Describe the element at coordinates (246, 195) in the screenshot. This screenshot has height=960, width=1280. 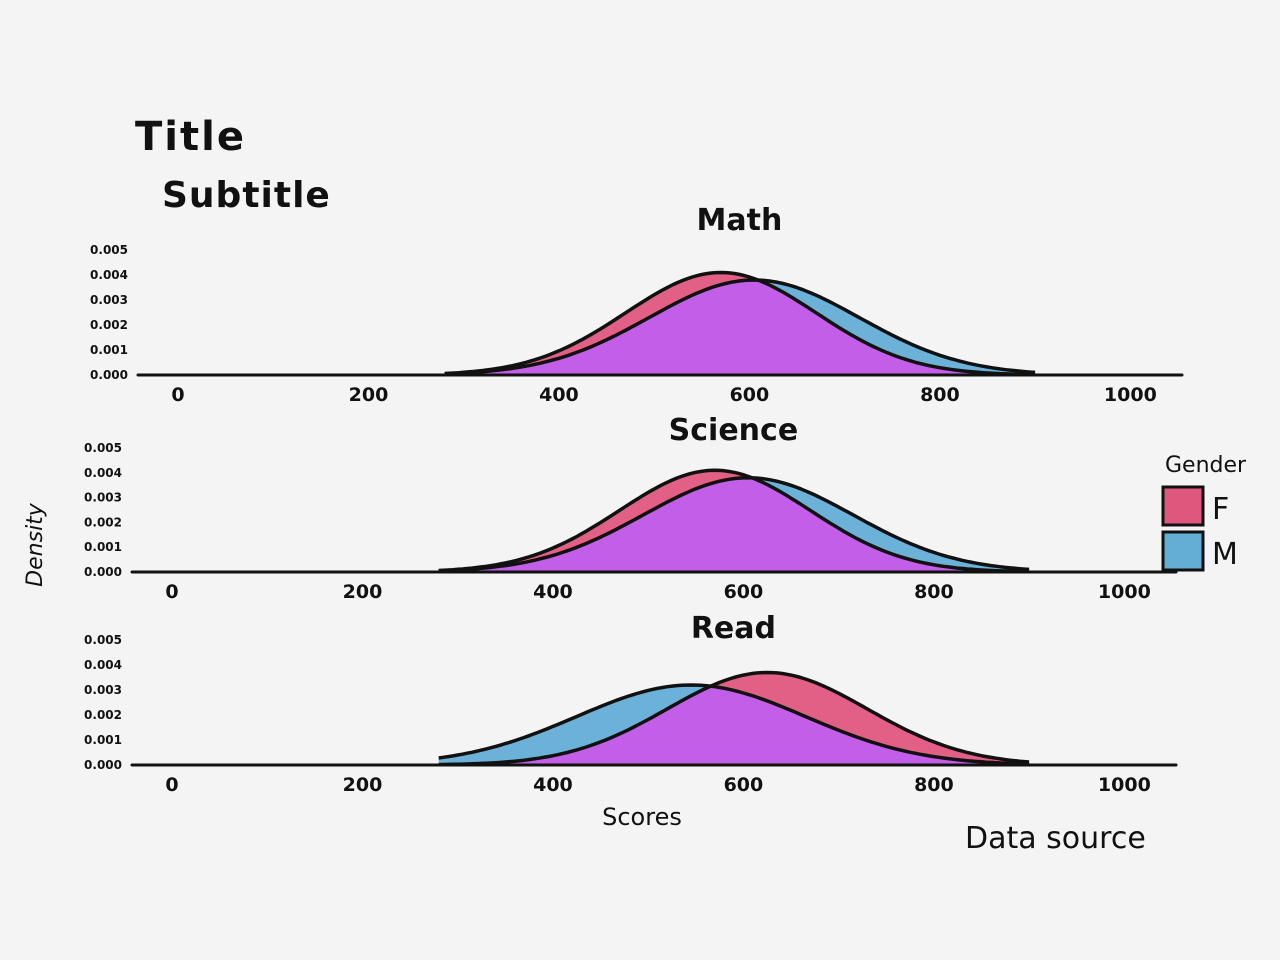
I see `chart-subtitle: Subtitle` at that location.